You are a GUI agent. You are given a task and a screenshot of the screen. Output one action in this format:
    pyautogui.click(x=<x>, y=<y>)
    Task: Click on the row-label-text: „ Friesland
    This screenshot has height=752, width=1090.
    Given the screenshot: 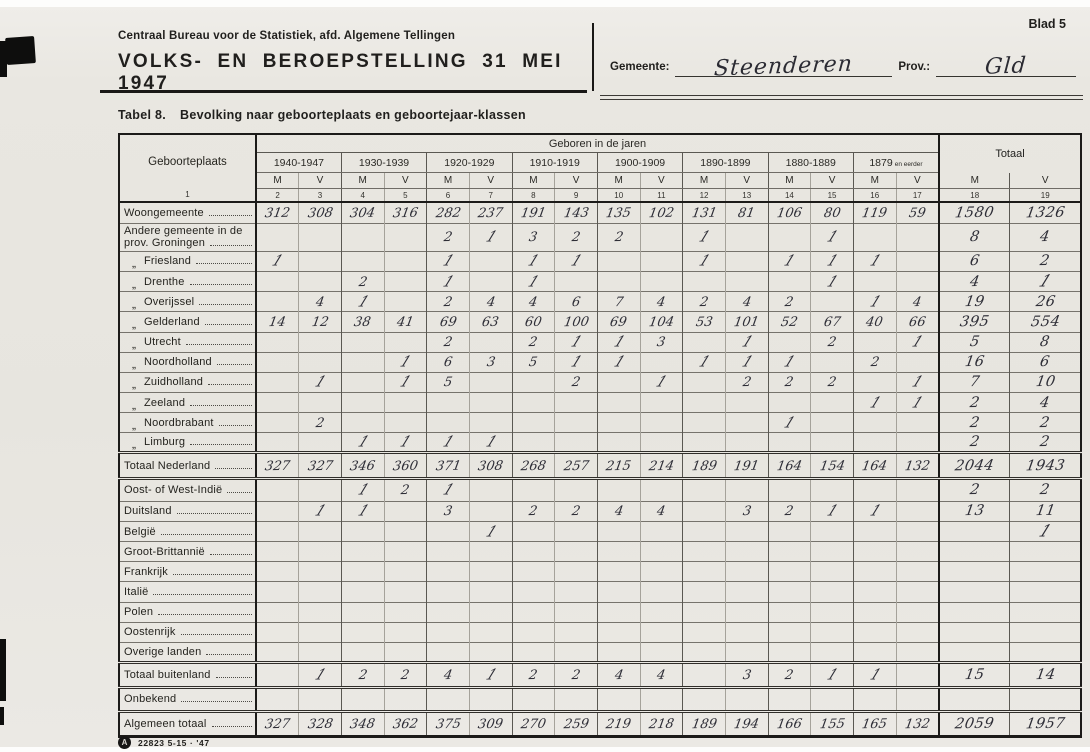 What is the action you would take?
    pyautogui.click(x=187, y=262)
    